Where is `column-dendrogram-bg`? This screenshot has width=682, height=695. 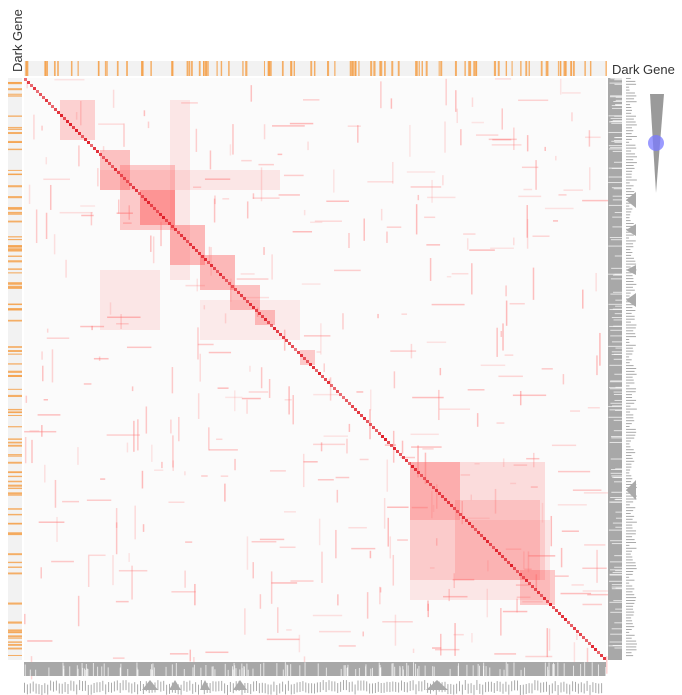 column-dendrogram-bg is located at coordinates (315, 669).